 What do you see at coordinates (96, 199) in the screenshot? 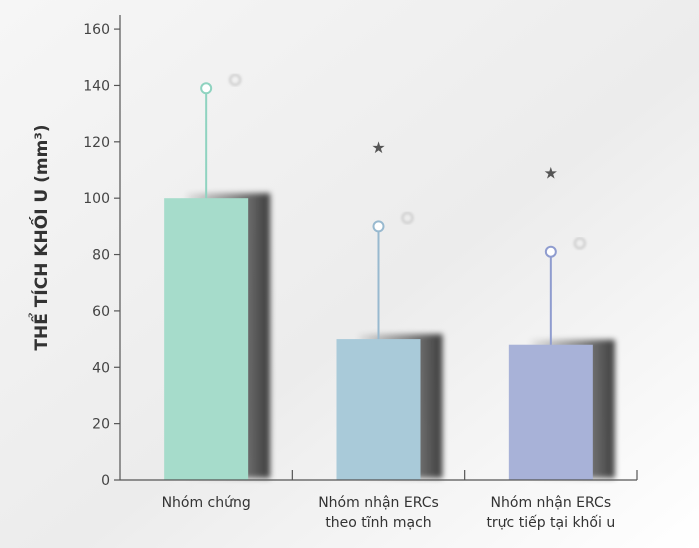
I see `y-tick-label: 100` at bounding box center [96, 199].